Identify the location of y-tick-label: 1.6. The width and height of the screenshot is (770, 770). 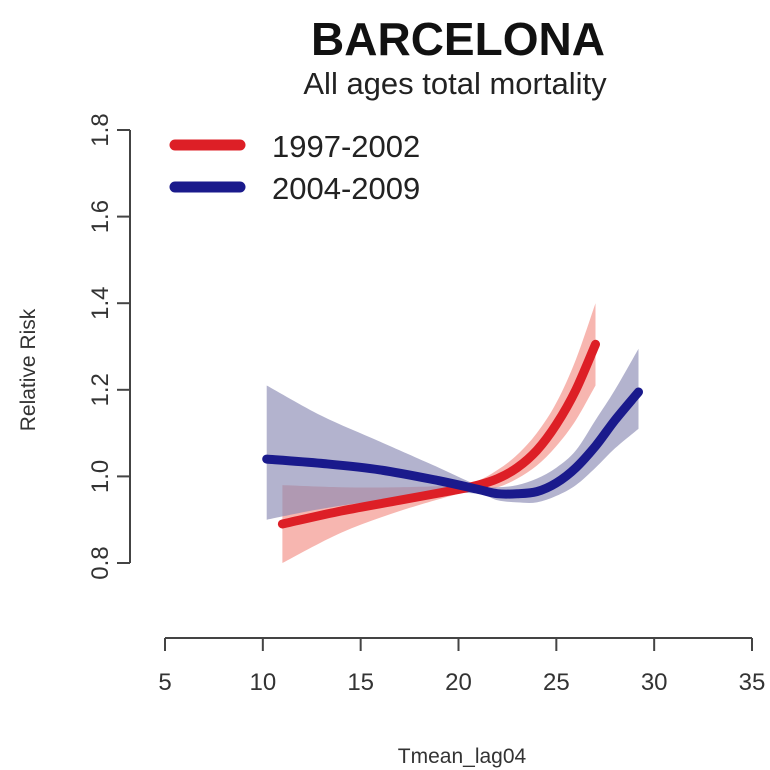
(100, 216).